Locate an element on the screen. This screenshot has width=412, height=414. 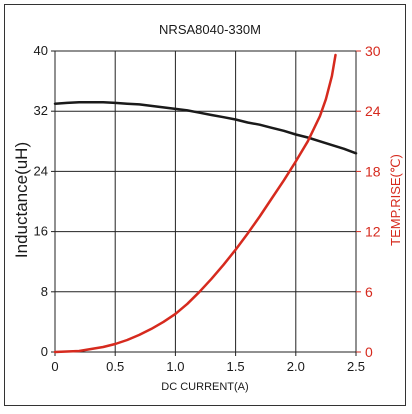
y-left-tick-label: 32 is located at coordinates (41, 110).